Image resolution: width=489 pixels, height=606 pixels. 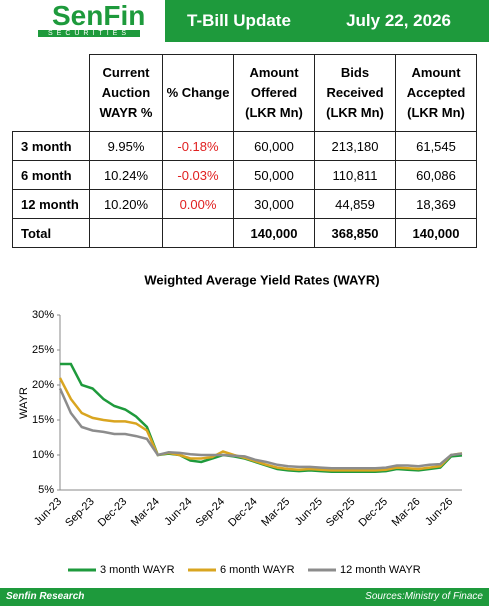 I want to click on table-cell: -0.03%, so click(x=198, y=175).